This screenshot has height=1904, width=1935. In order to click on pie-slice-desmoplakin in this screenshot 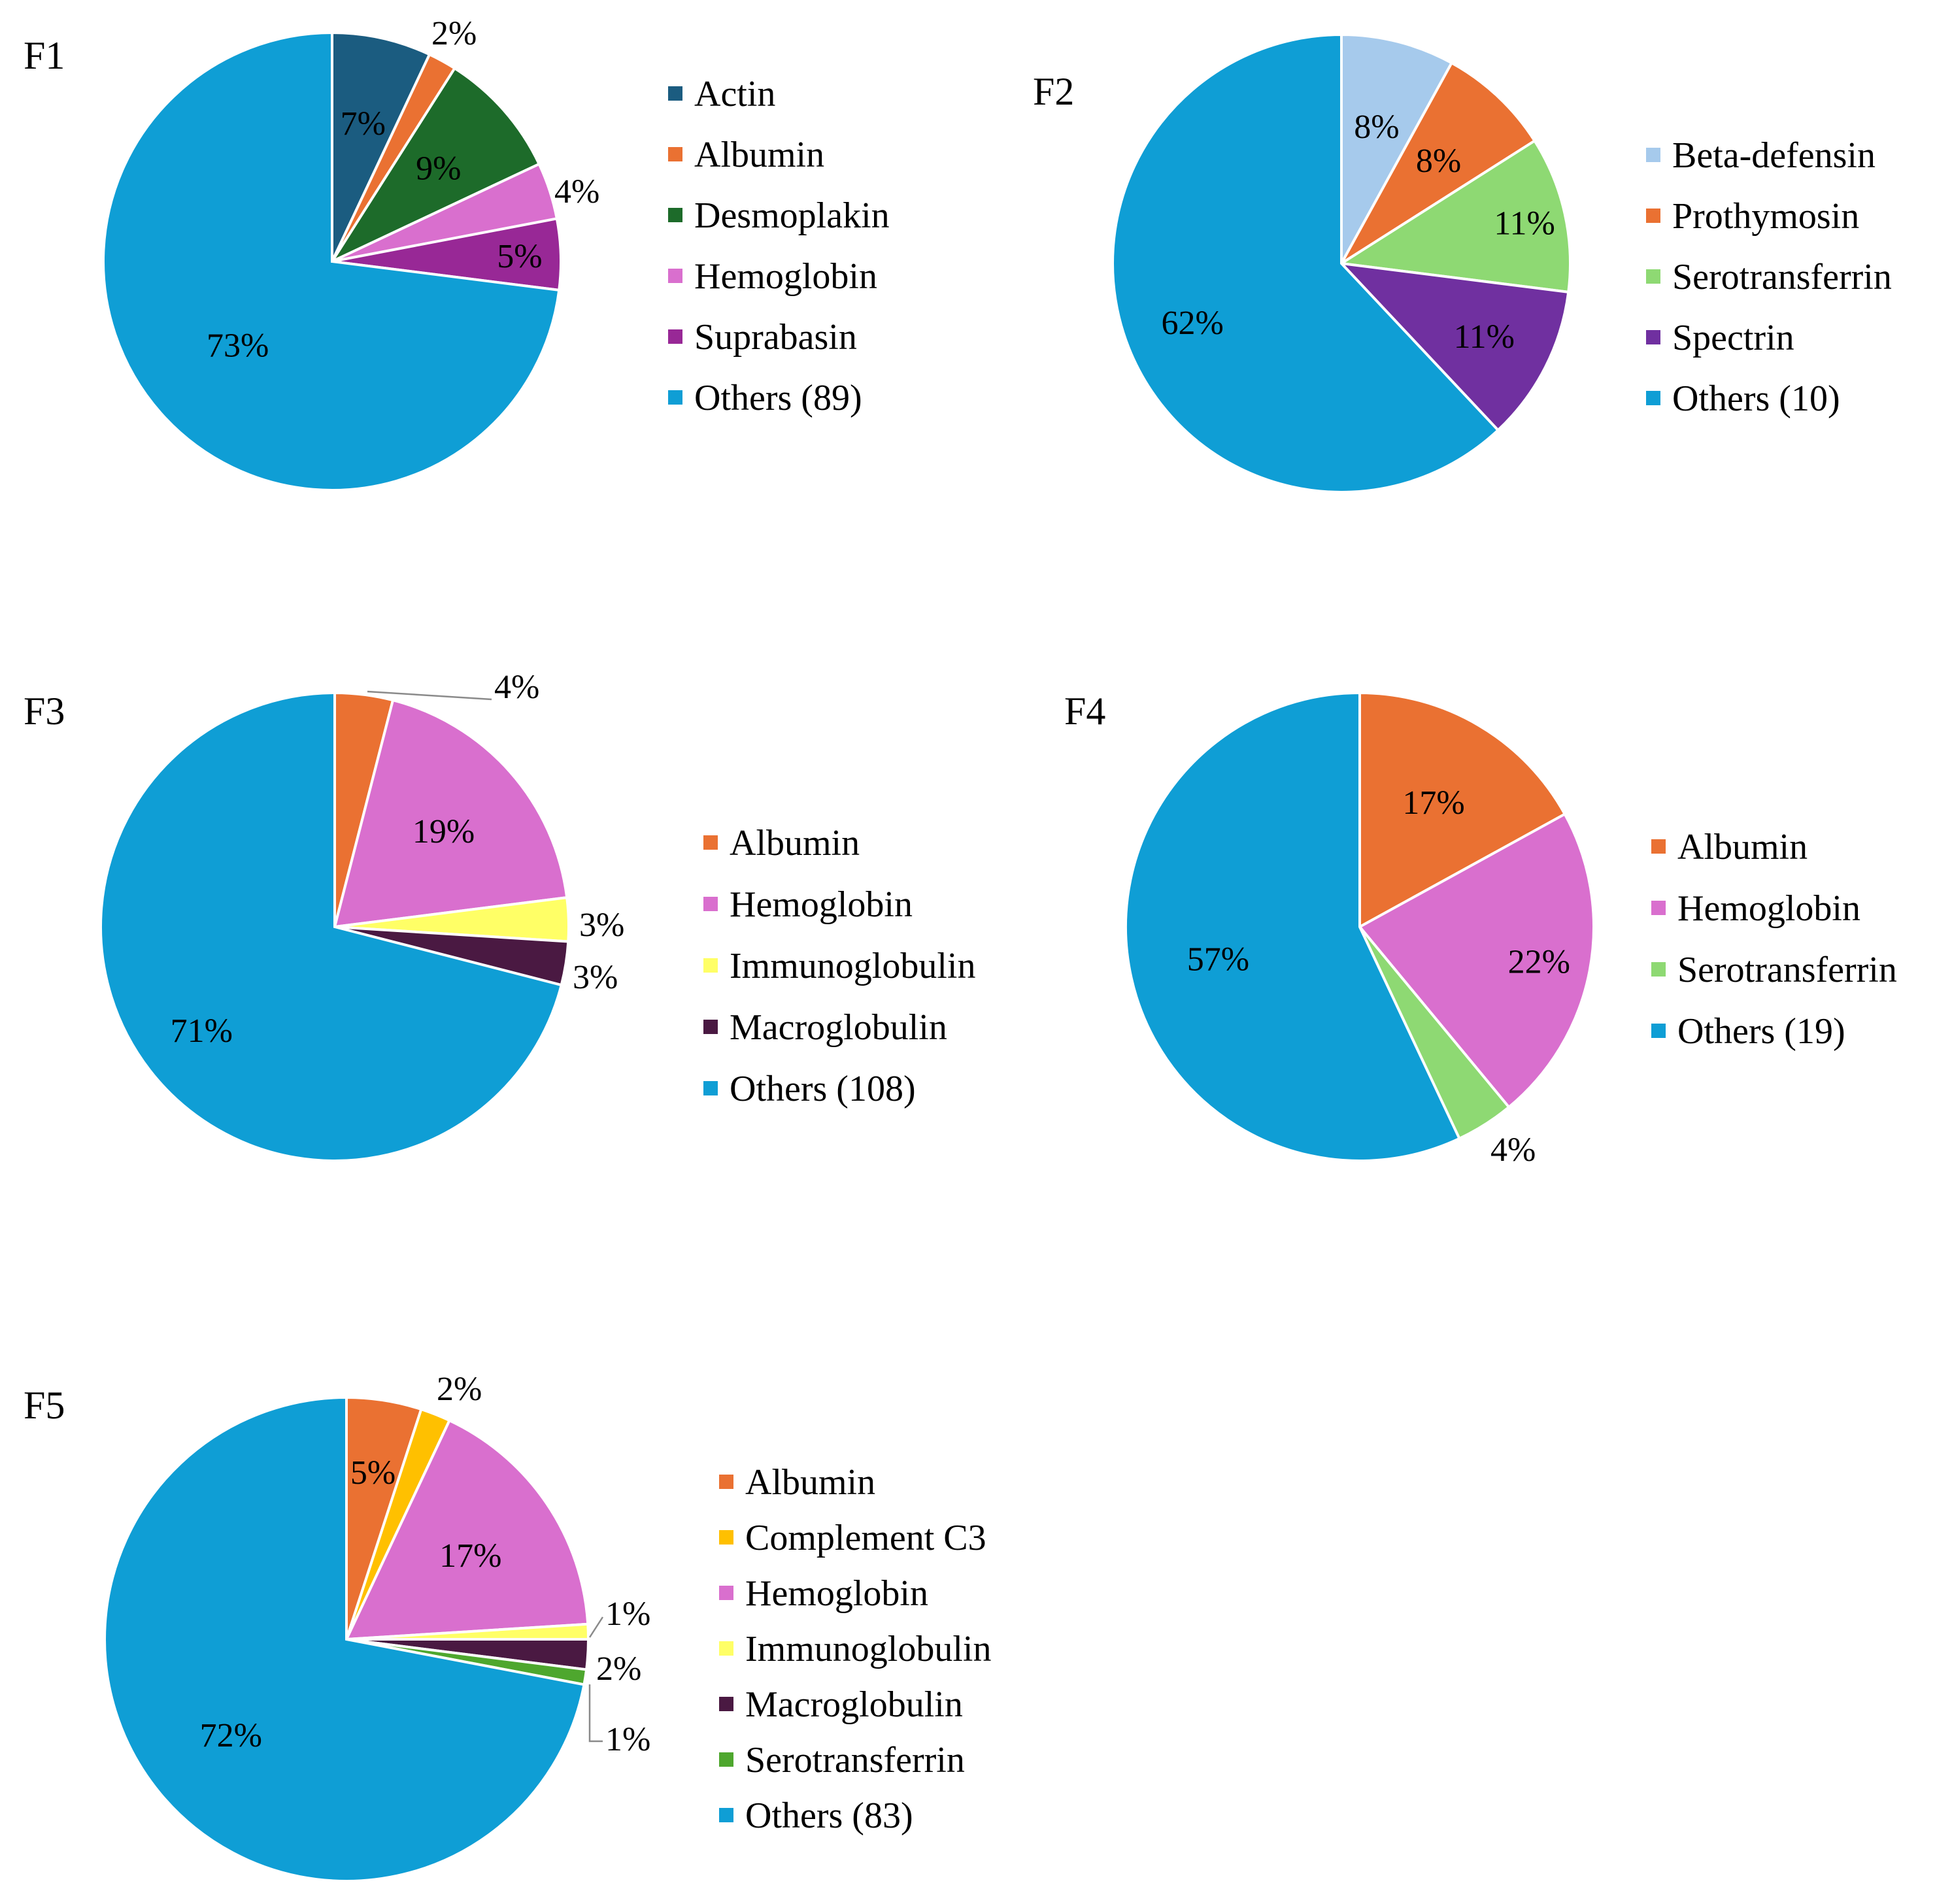, I will do `click(434, 165)`.